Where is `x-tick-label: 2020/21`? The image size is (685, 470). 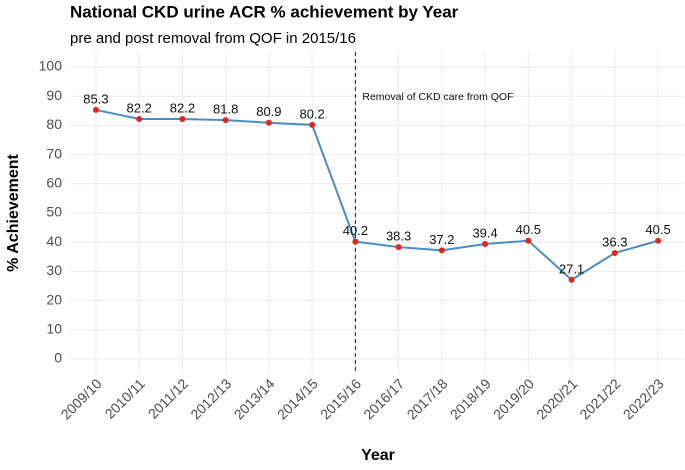
x-tick-label: 2020/21 is located at coordinates (556, 398).